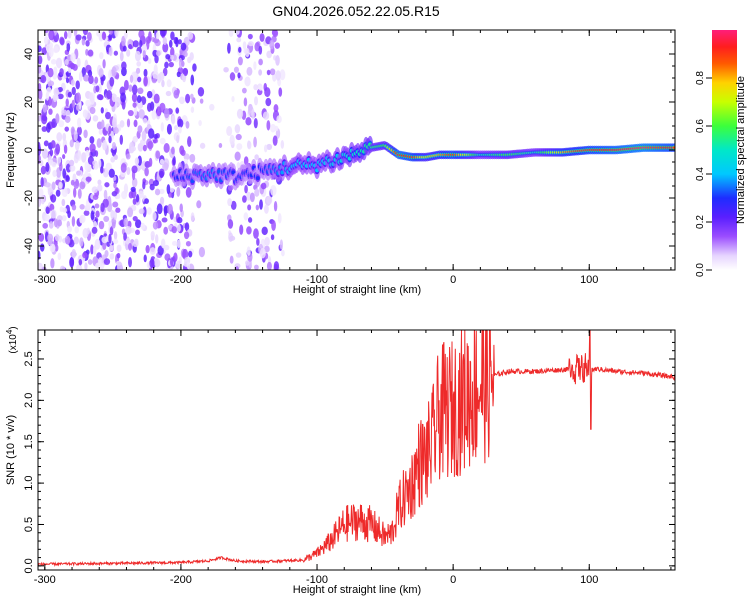  What do you see at coordinates (13, 327) in the screenshot?
I see `snr-y-multiplier-close: )` at bounding box center [13, 327].